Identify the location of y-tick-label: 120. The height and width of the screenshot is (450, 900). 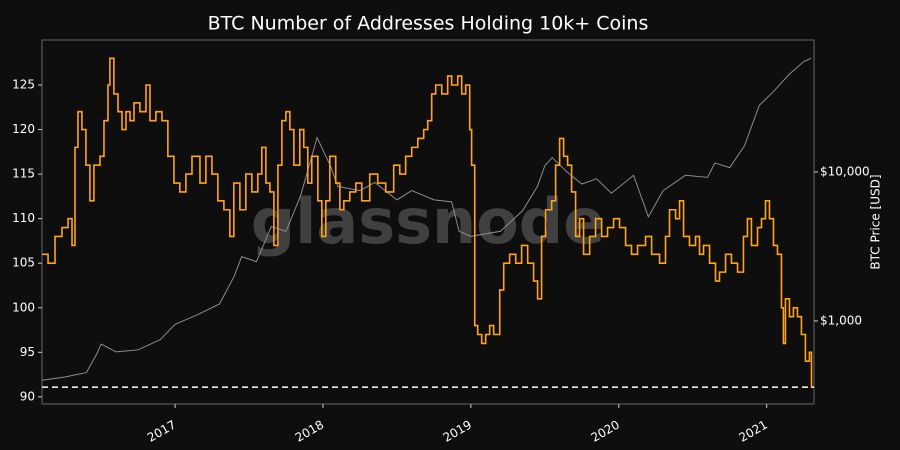
(23, 129).